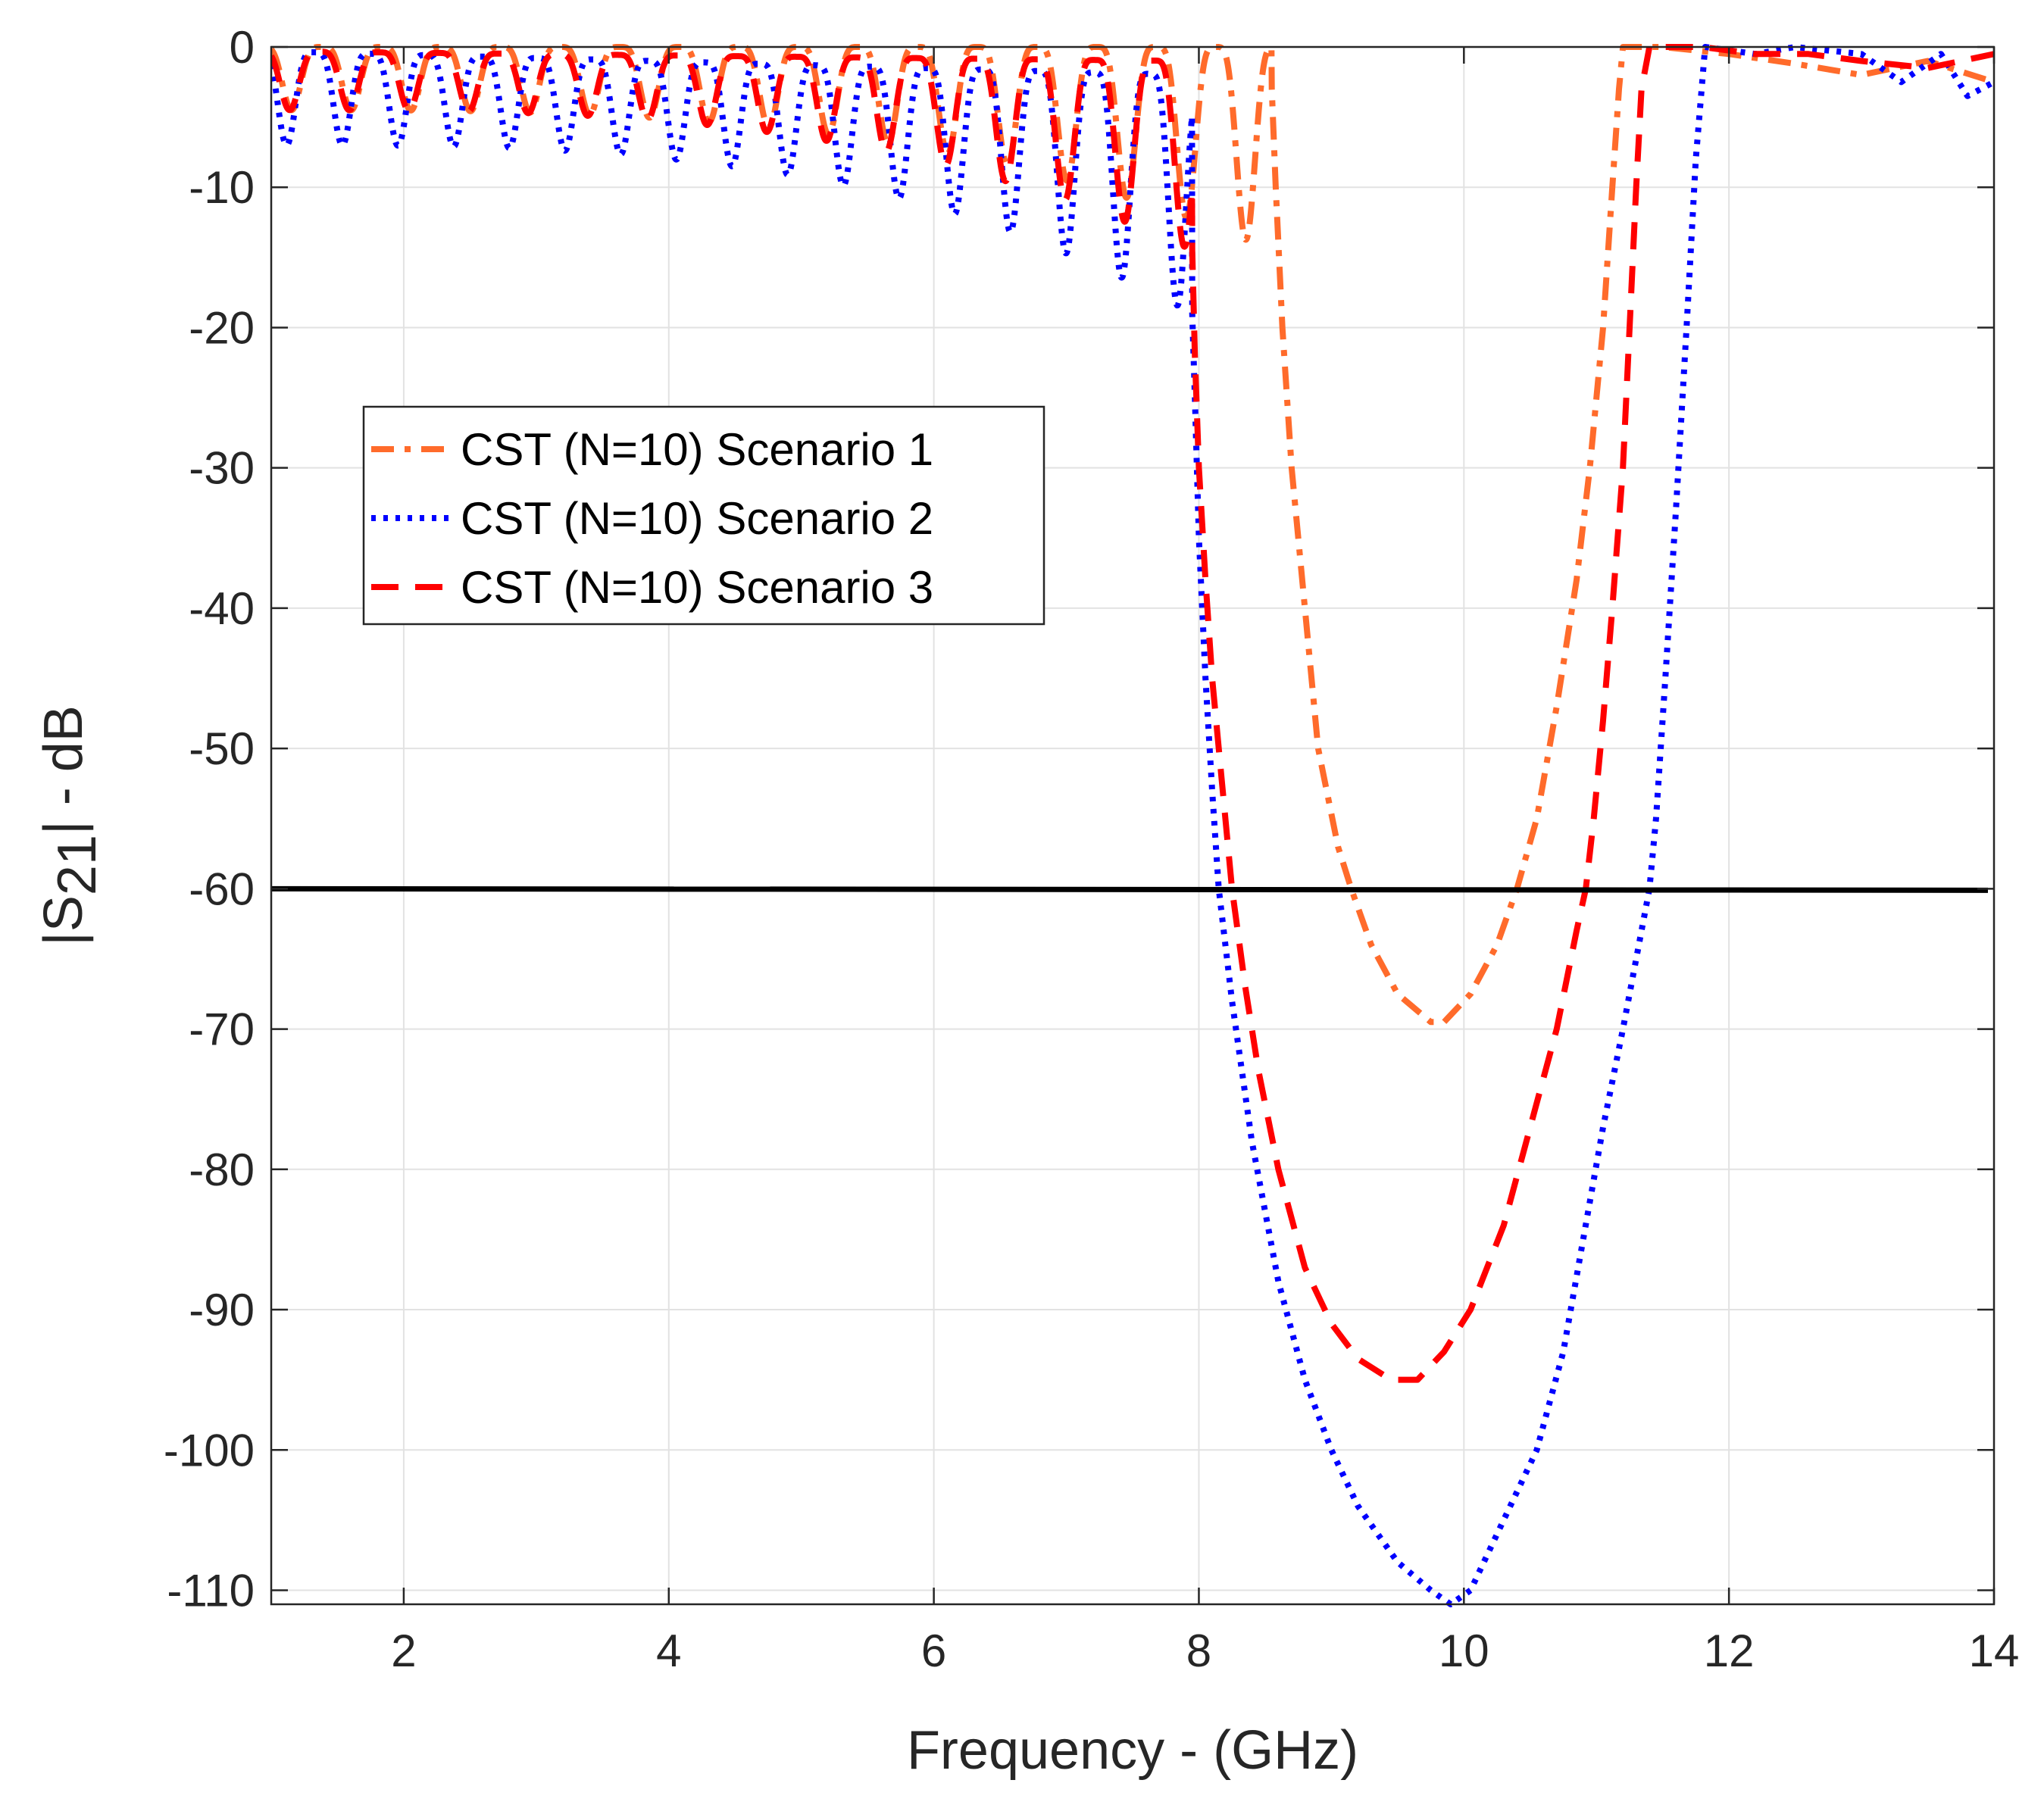 This screenshot has height=1805, width=2044. What do you see at coordinates (222, 748) in the screenshot?
I see `y-tick-label: -50` at bounding box center [222, 748].